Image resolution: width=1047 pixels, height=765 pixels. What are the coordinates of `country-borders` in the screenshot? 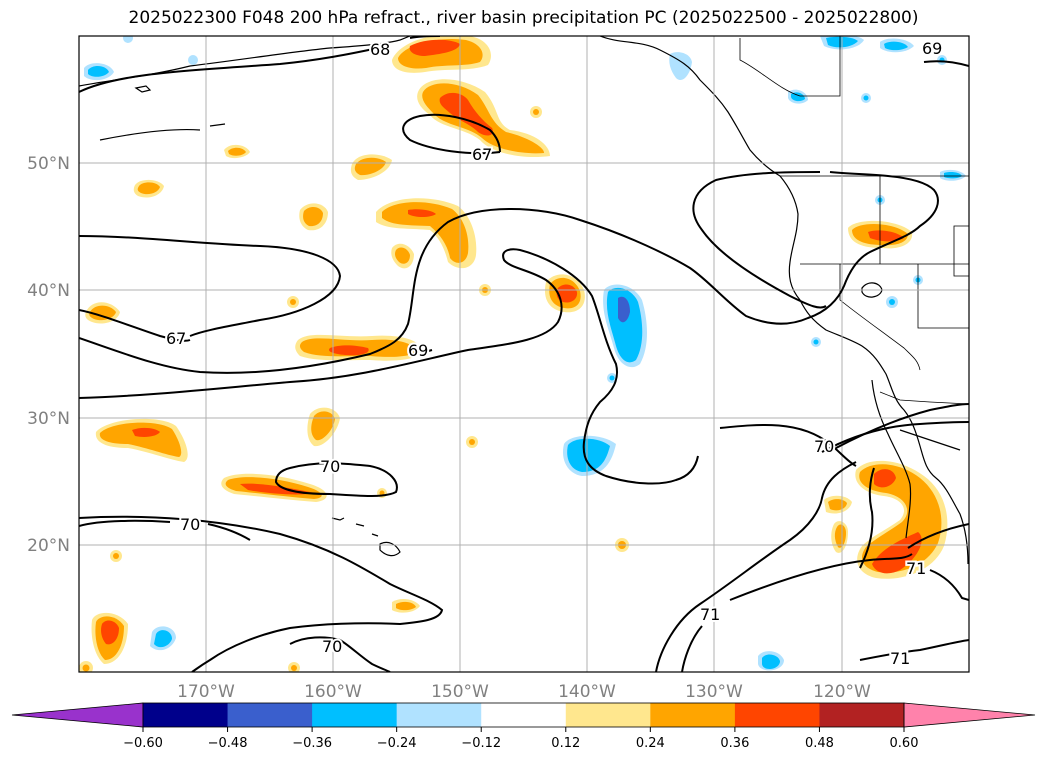 It's located at (854, 220).